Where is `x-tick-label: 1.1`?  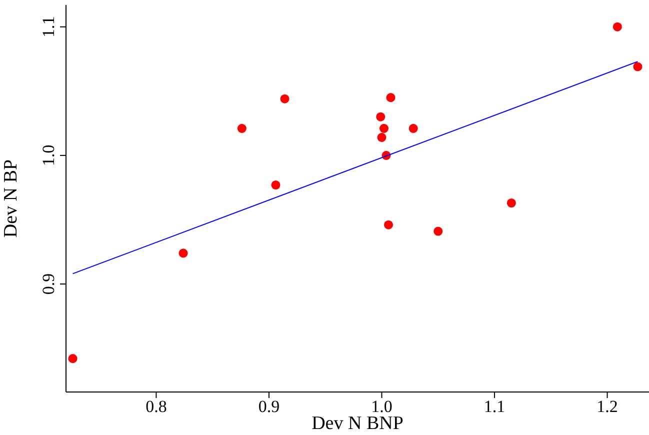 x-tick-label: 1.1 is located at coordinates (495, 406).